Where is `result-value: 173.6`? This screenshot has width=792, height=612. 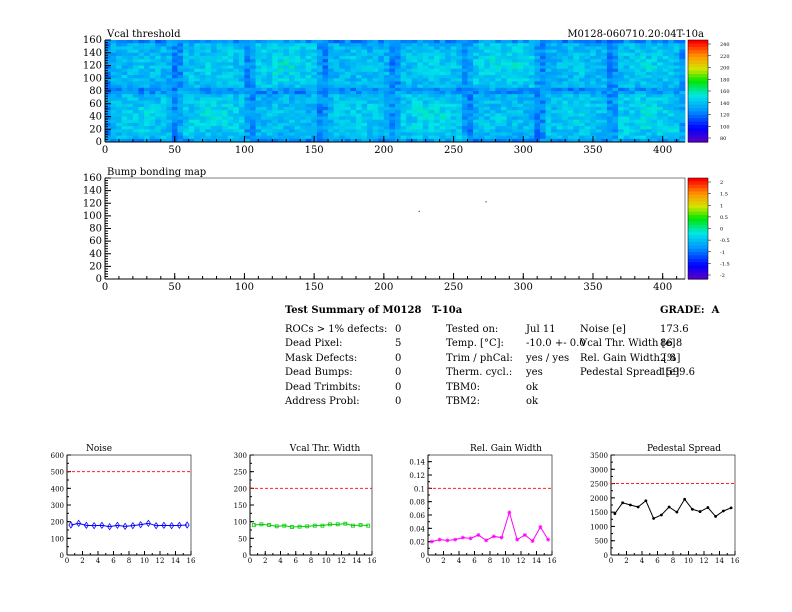 result-value: 173.6 is located at coordinates (674, 329).